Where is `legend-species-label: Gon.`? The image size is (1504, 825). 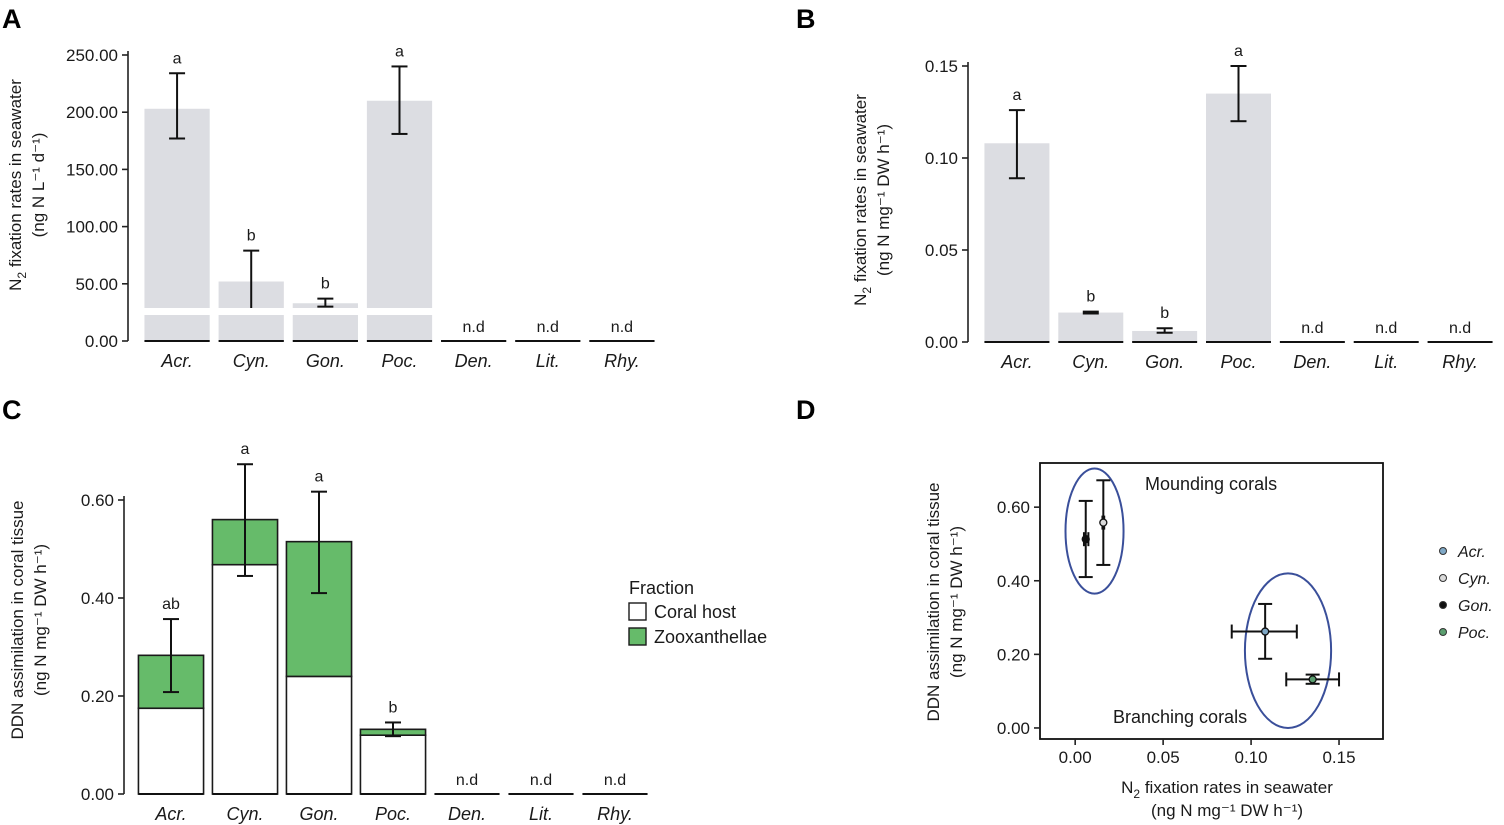 legend-species-label: Gon. is located at coordinates (1475, 606).